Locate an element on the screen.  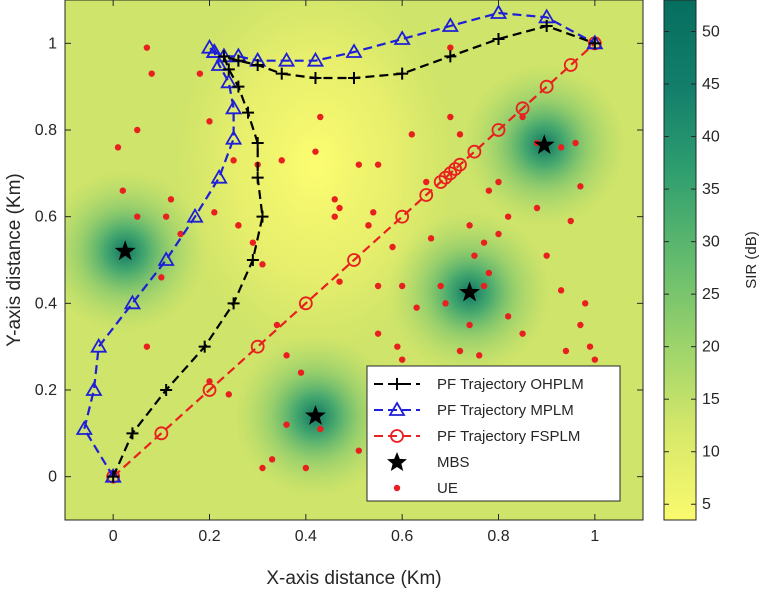
legend-fsplm-marker is located at coordinates (397, 436).